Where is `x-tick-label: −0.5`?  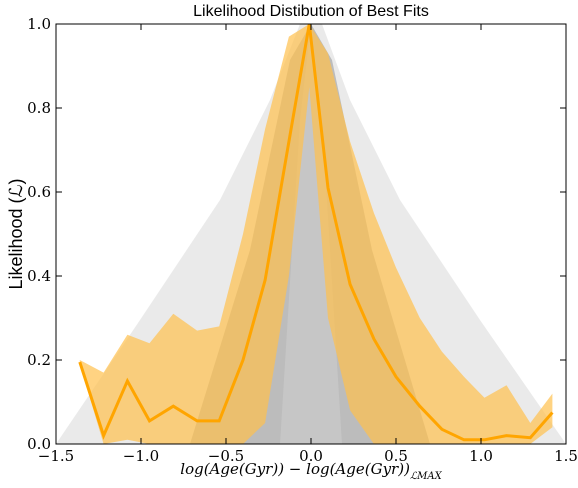 x-tick-label: −0.5 is located at coordinates (226, 456).